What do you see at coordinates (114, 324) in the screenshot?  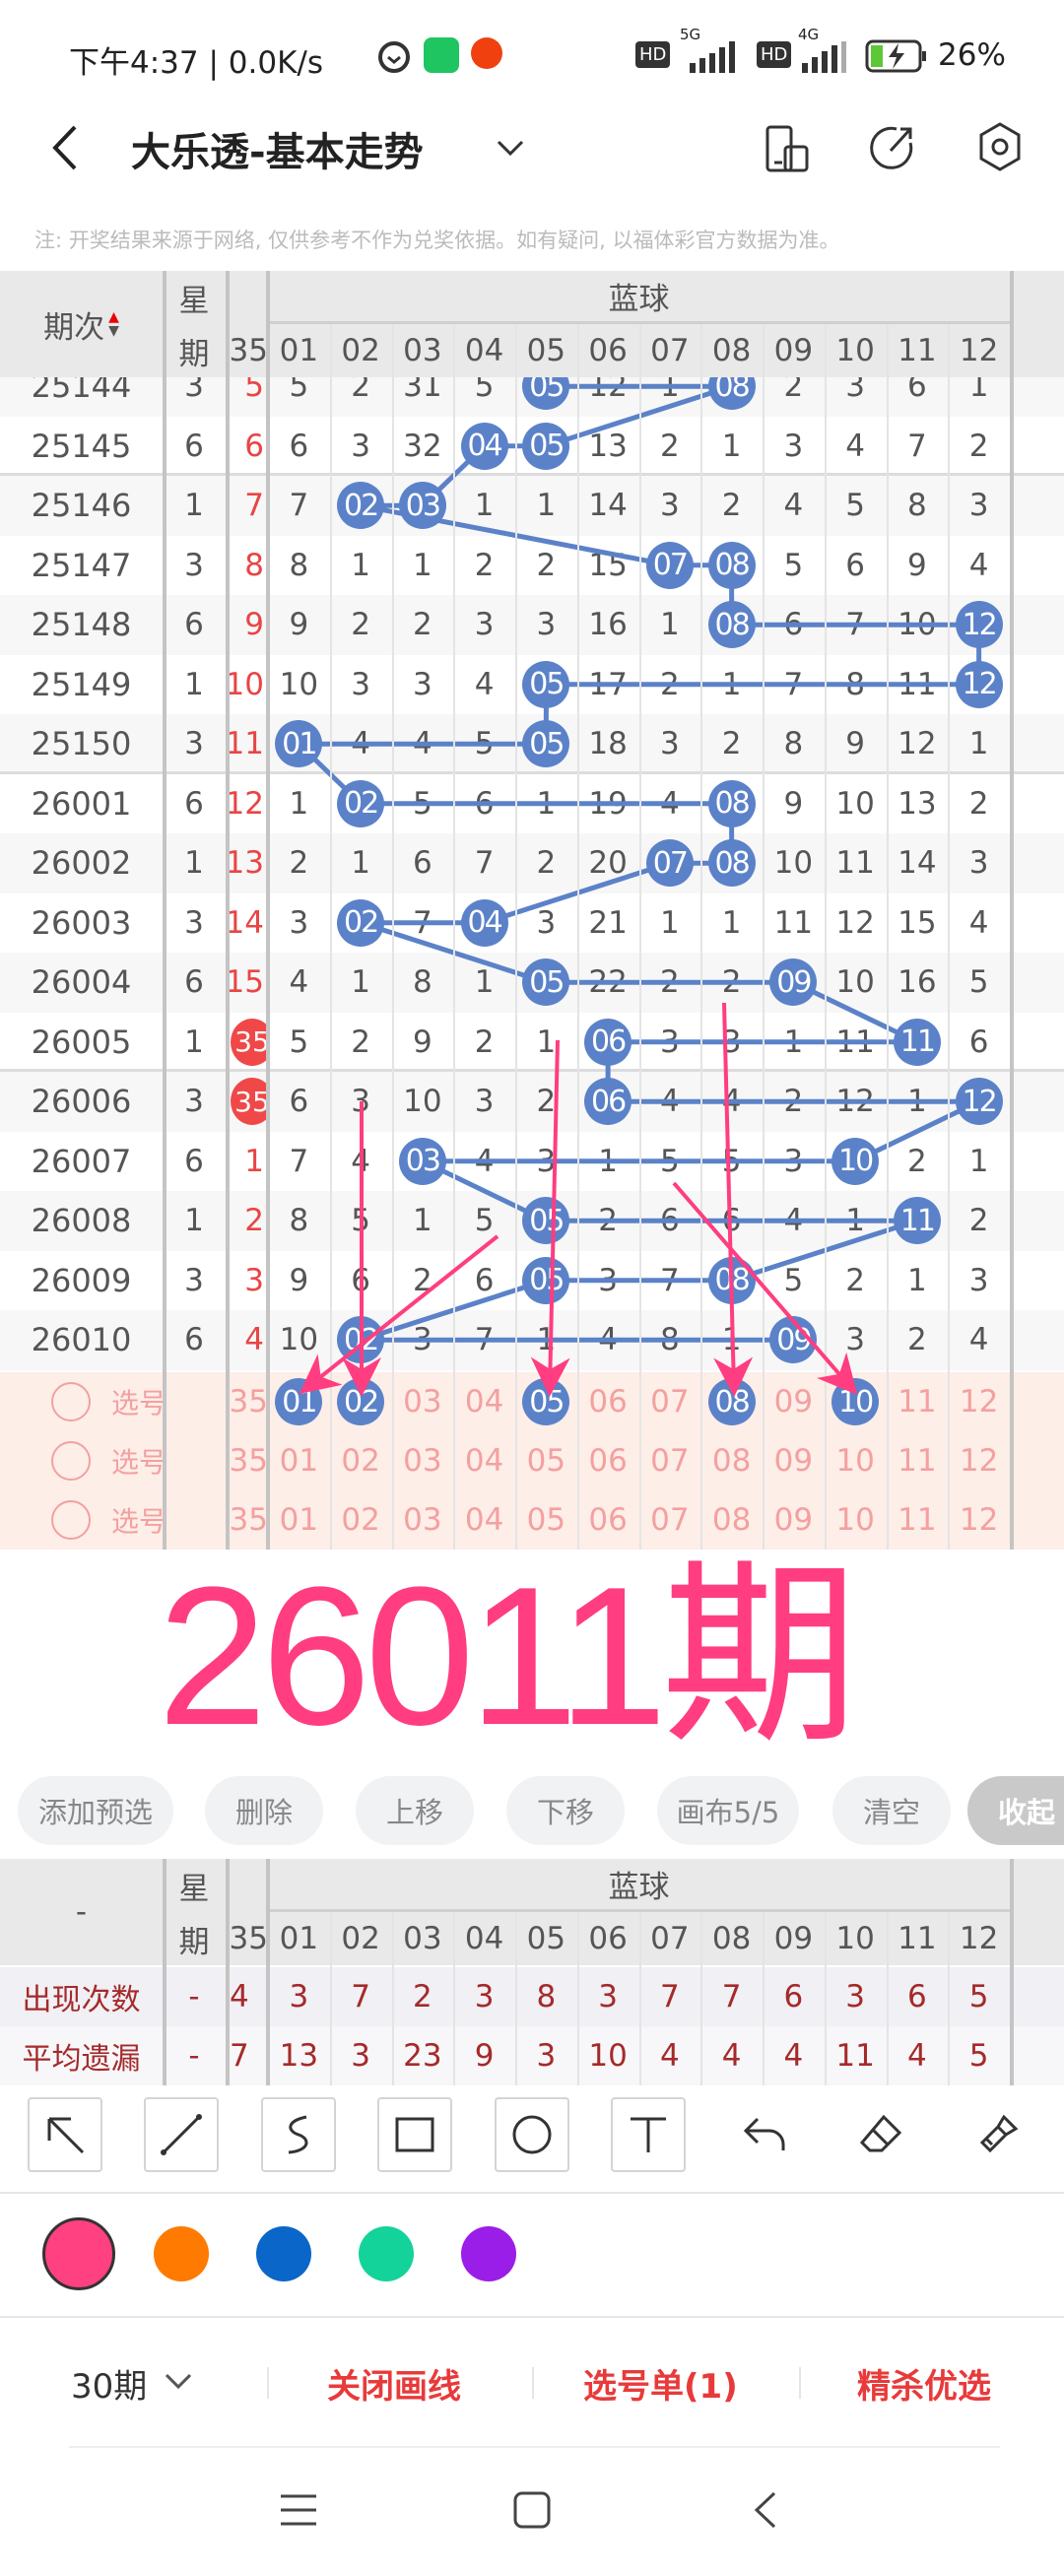 I see `sort-icon: ▲ ▼` at bounding box center [114, 324].